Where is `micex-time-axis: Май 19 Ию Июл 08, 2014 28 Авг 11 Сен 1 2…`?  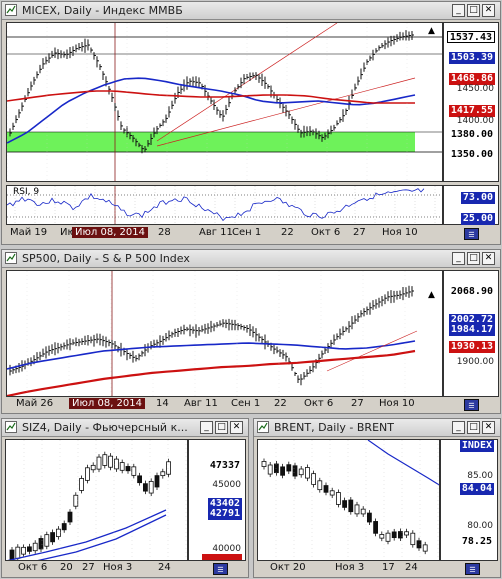 micex-time-axis: Май 19 Ию Июл 08, 2014 28 Авг 11 Сен 1 2… is located at coordinates (224, 233).